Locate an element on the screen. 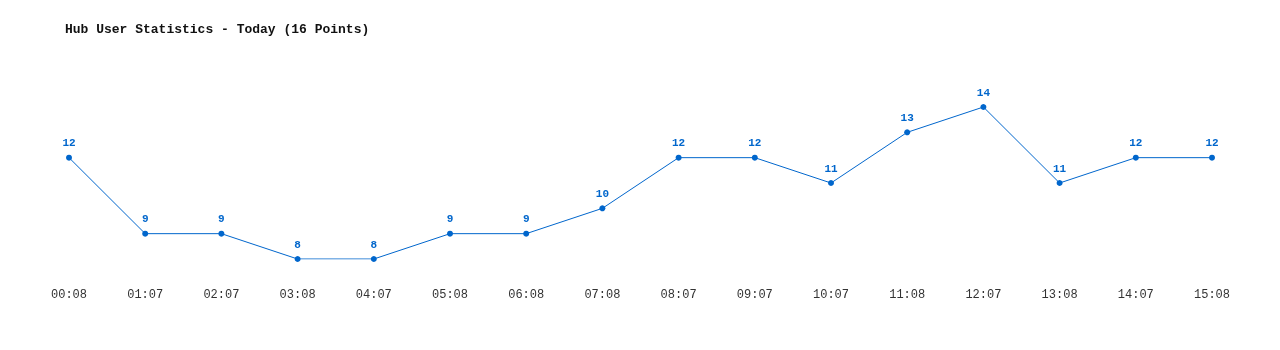  x-tick-label: 09:07 is located at coordinates (754, 295).